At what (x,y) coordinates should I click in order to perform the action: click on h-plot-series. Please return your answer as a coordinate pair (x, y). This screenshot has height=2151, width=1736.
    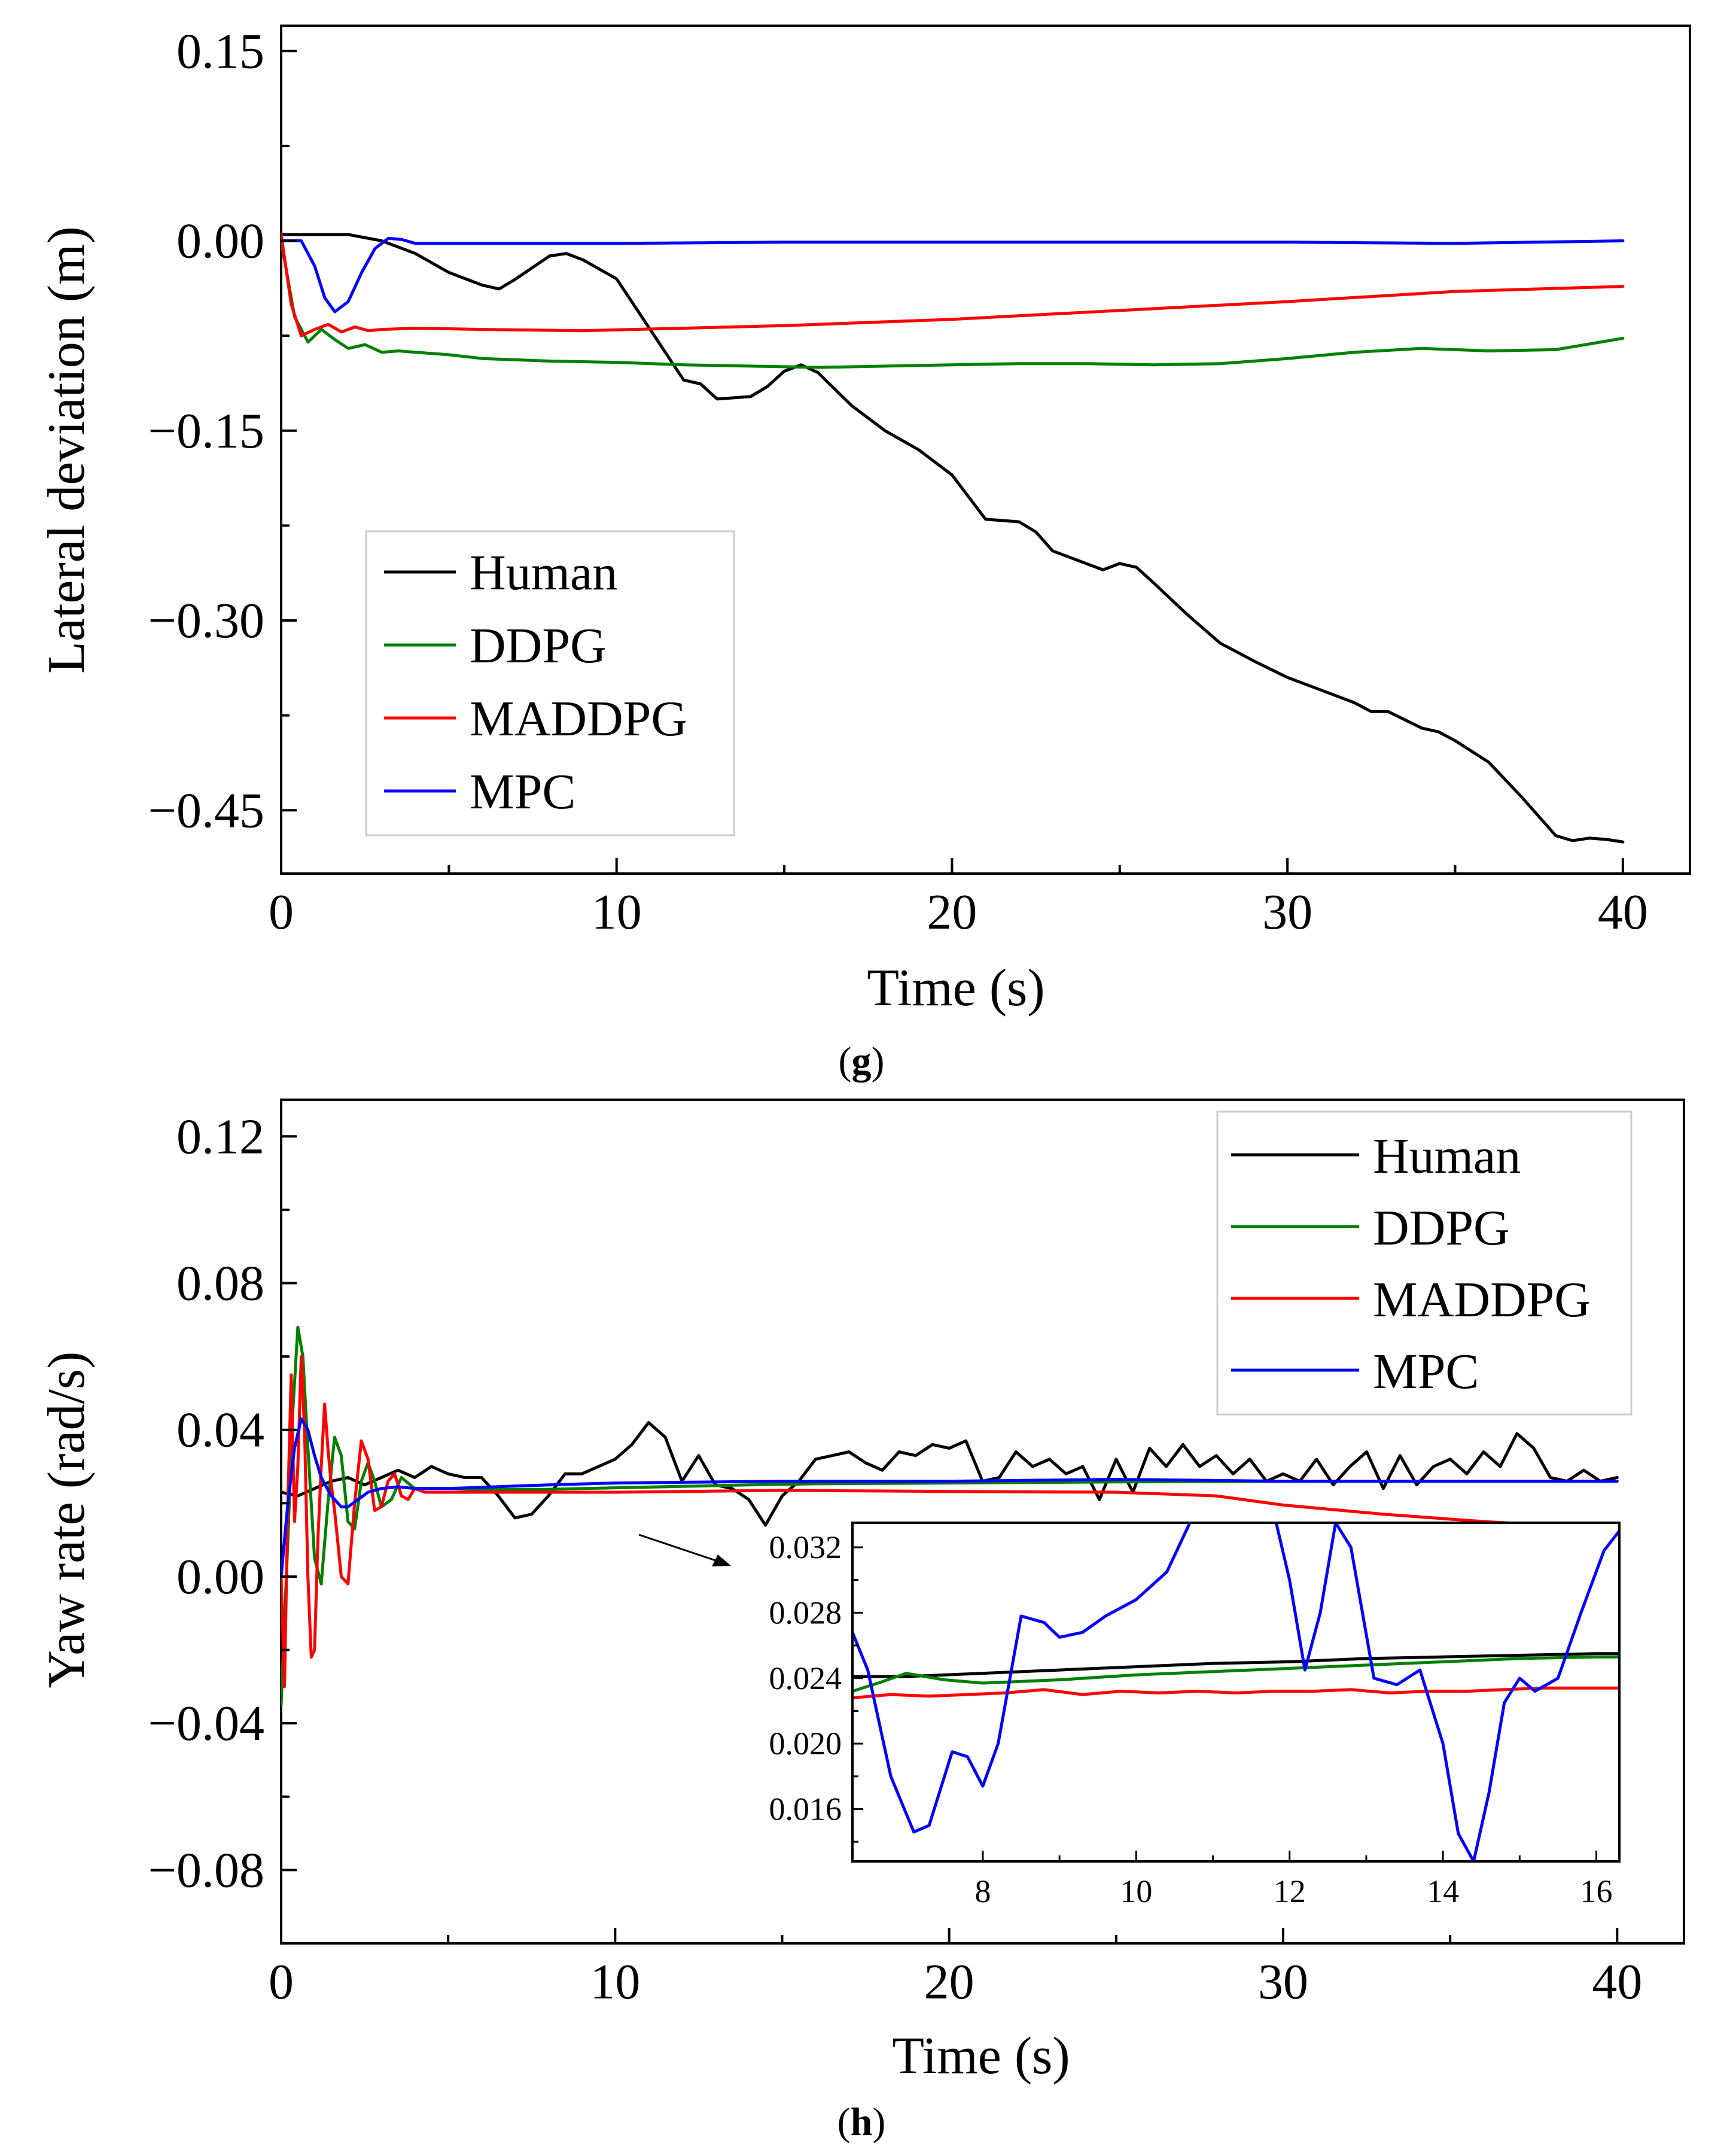
    Looking at the image, I should click on (950, 1515).